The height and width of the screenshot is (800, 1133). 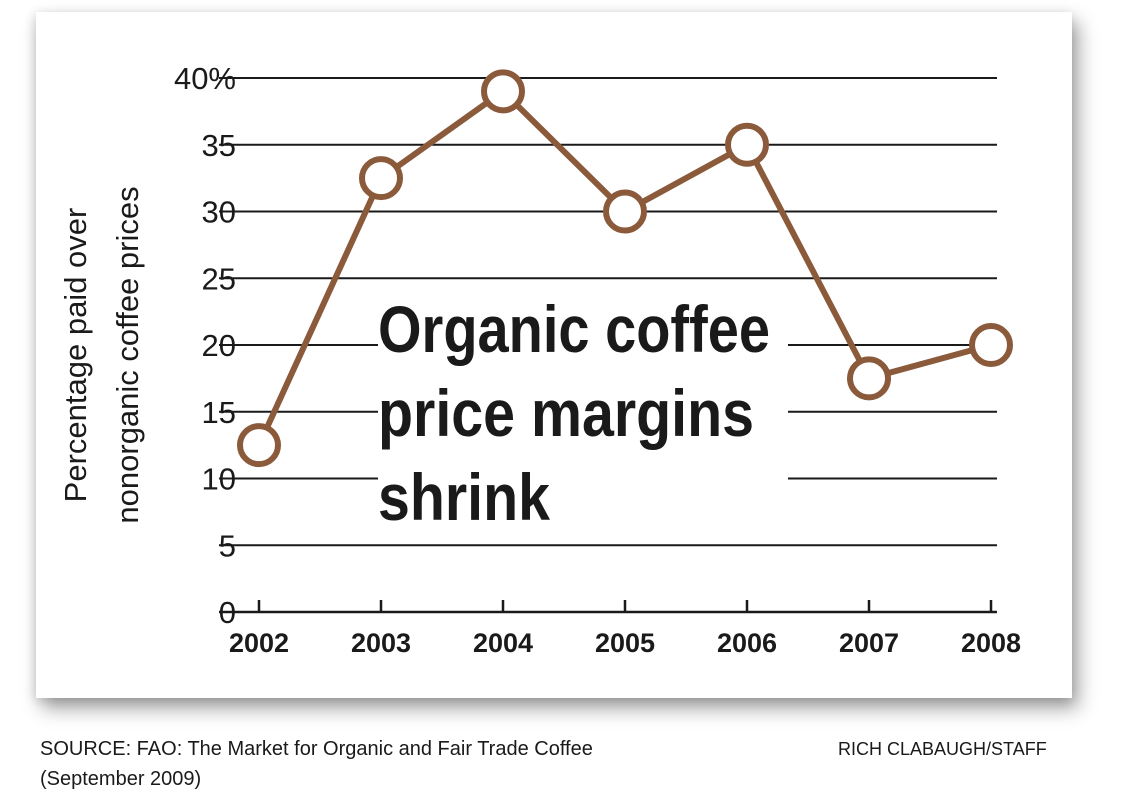 What do you see at coordinates (464, 497) in the screenshot?
I see `chart-title-line: shrink` at bounding box center [464, 497].